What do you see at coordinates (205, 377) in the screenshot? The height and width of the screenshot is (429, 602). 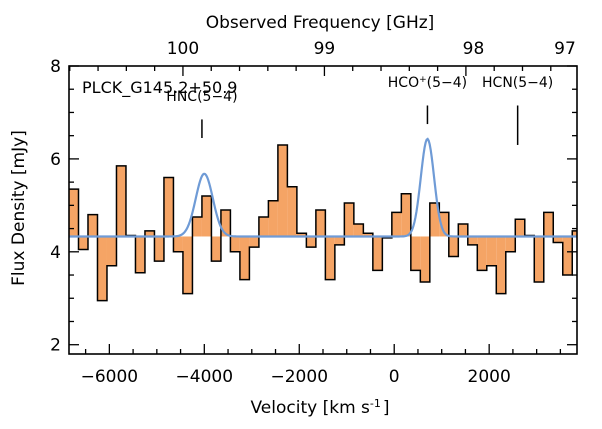 I see `x-tick-label: −4000` at bounding box center [205, 377].